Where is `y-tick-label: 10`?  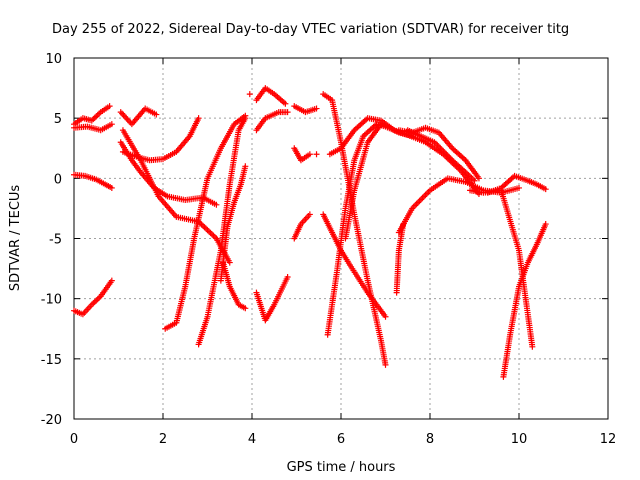 y-tick-label: 10 is located at coordinates (53, 59).